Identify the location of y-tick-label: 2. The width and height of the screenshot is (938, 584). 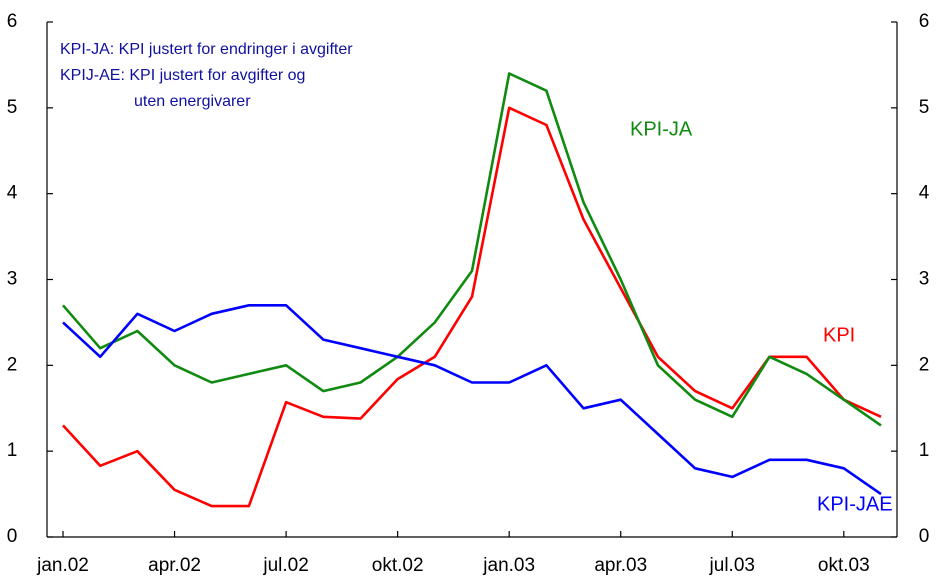
(12, 364).